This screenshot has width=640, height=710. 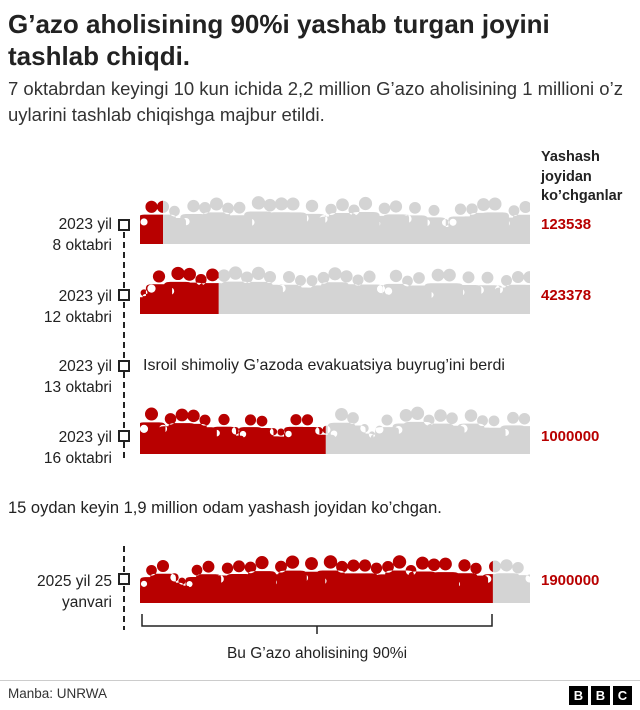 What do you see at coordinates (77, 317) in the screenshot?
I see `date-line2: 12 oktabri` at bounding box center [77, 317].